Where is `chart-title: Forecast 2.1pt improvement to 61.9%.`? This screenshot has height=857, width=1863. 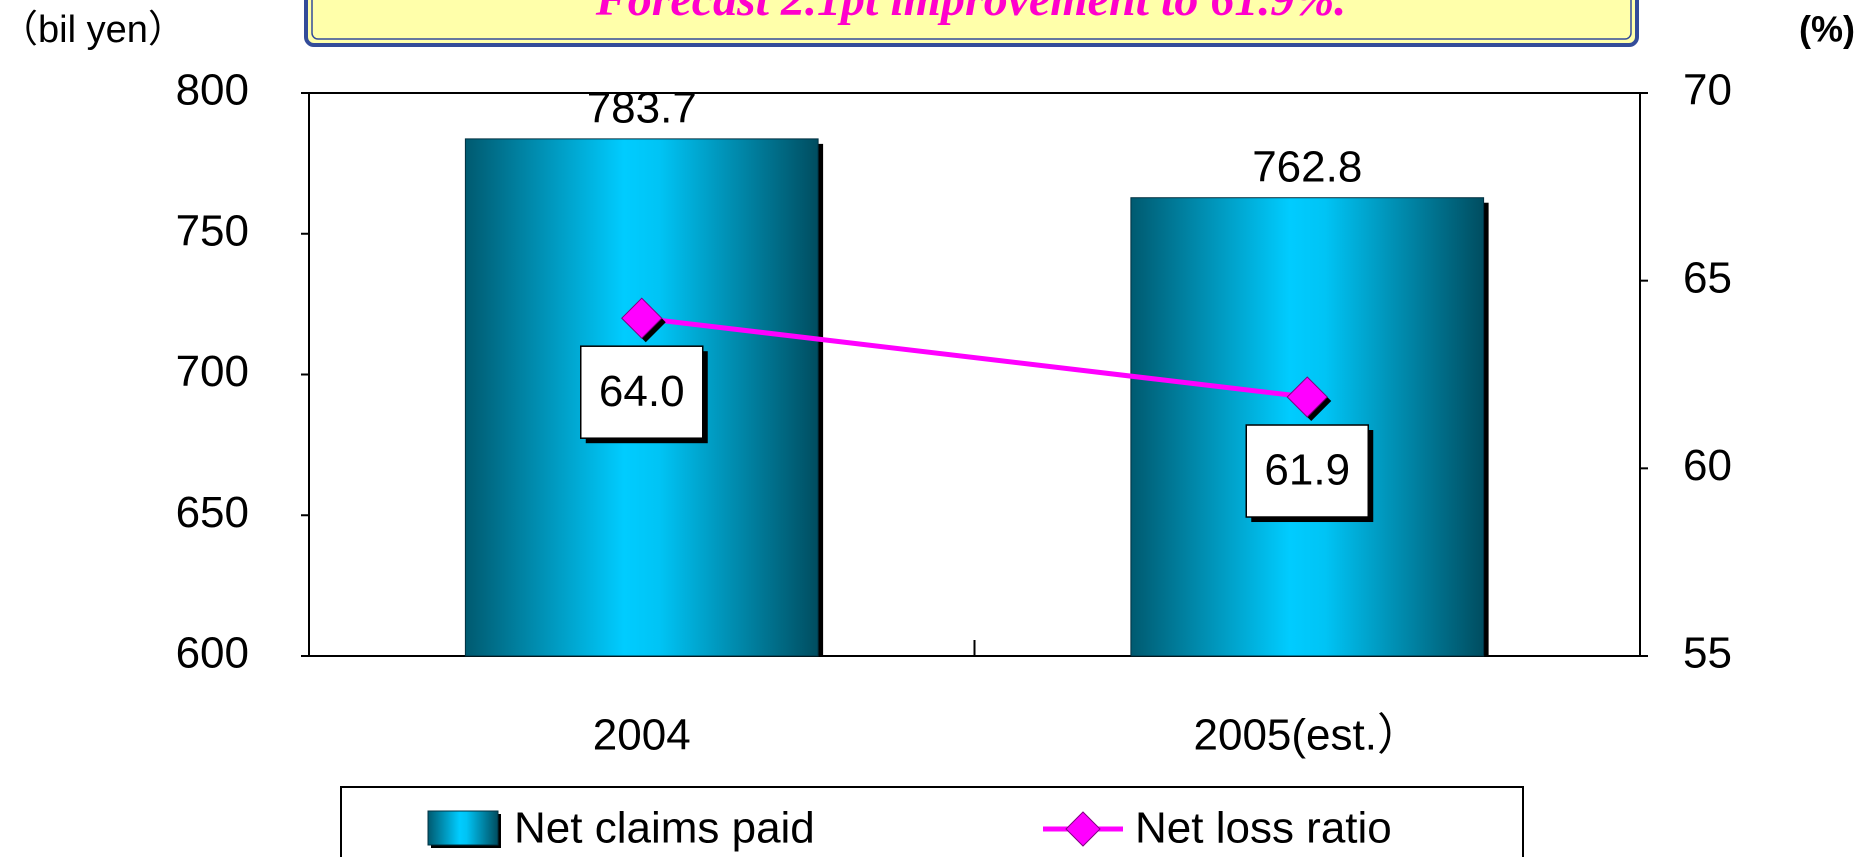
chart-title: Forecast 2.1pt improvement to 61.9%. is located at coordinates (971, 13).